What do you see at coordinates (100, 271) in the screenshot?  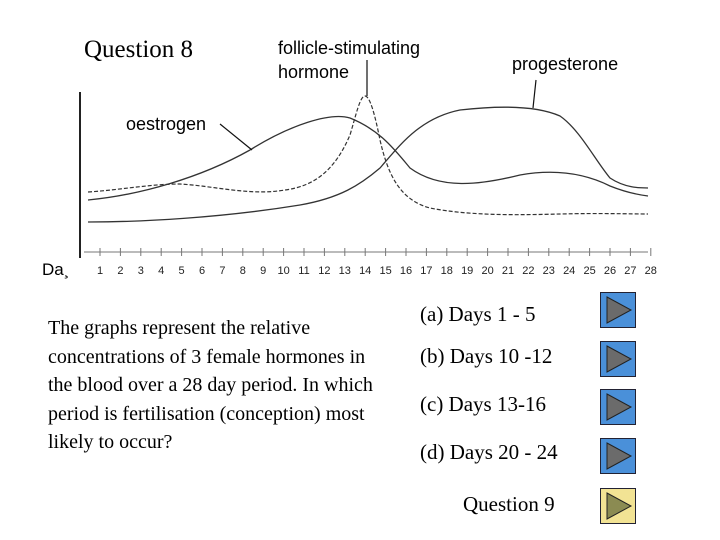 I see `day-tick-label: 1` at bounding box center [100, 271].